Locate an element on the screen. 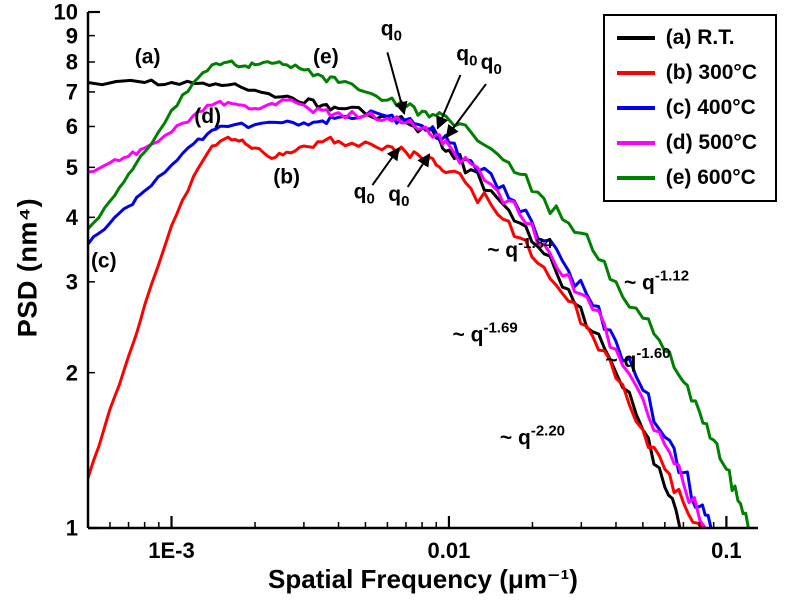 The image size is (791, 610). curve-label-2: (b) is located at coordinates (286, 177).